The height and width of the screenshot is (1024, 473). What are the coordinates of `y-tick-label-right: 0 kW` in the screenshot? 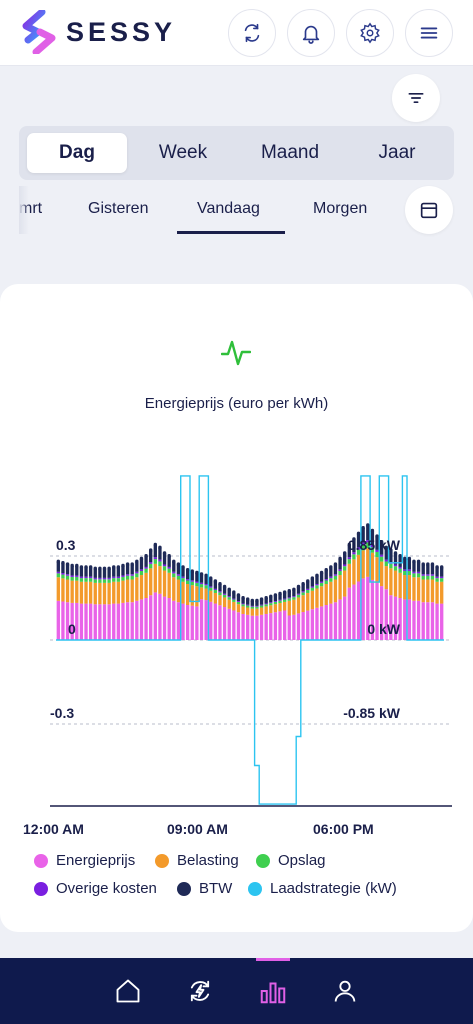 It's located at (383, 629).